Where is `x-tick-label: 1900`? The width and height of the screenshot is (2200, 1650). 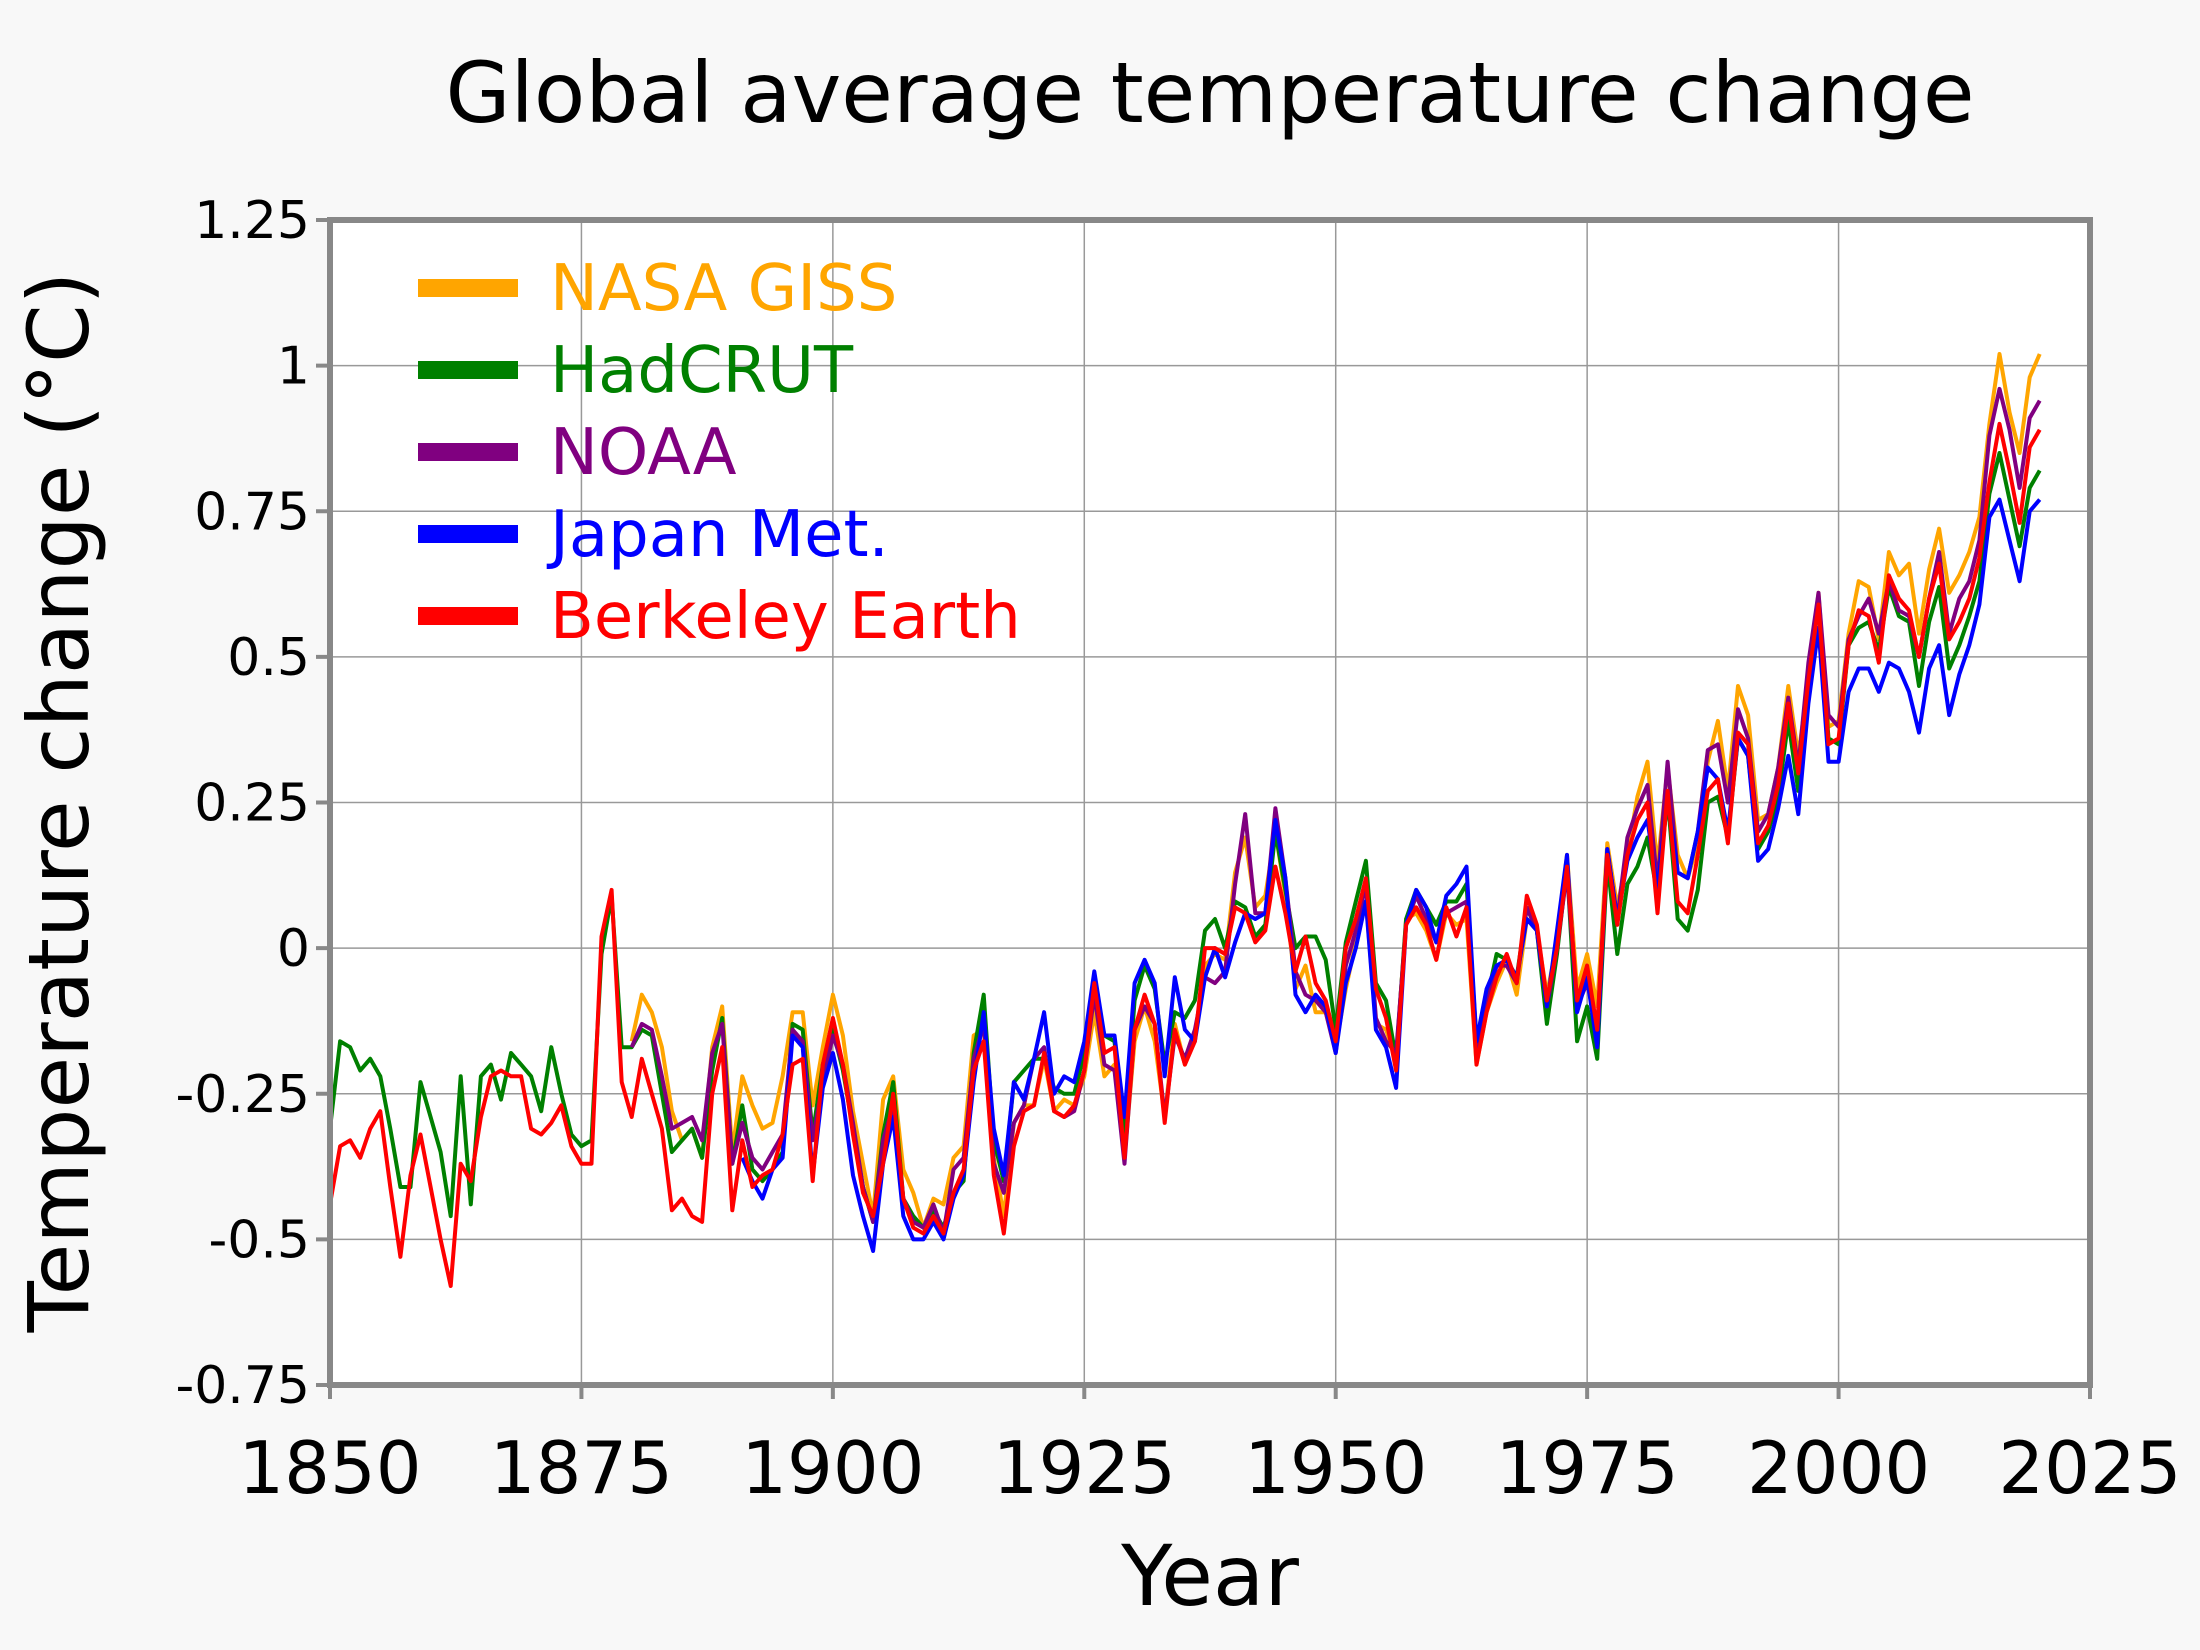 x-tick-label: 1900 is located at coordinates (832, 1468).